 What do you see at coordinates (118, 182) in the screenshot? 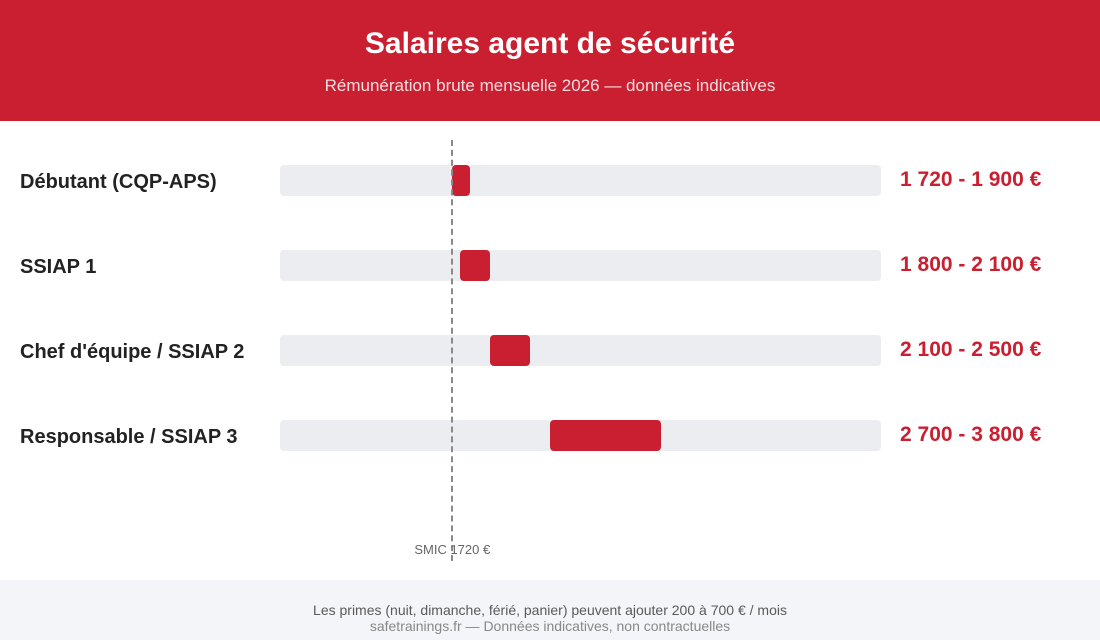
I see `category-label: Débutant (CQP-APS)` at bounding box center [118, 182].